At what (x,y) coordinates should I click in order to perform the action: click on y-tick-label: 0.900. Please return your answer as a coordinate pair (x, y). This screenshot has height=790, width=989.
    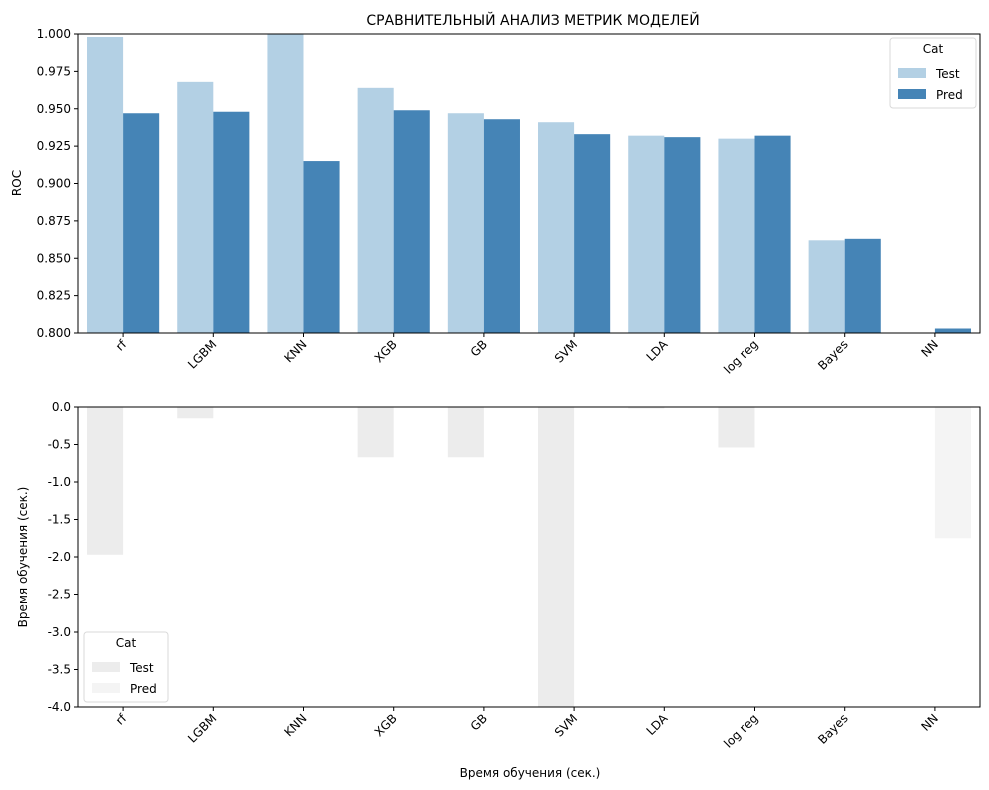
    Looking at the image, I should click on (54, 184).